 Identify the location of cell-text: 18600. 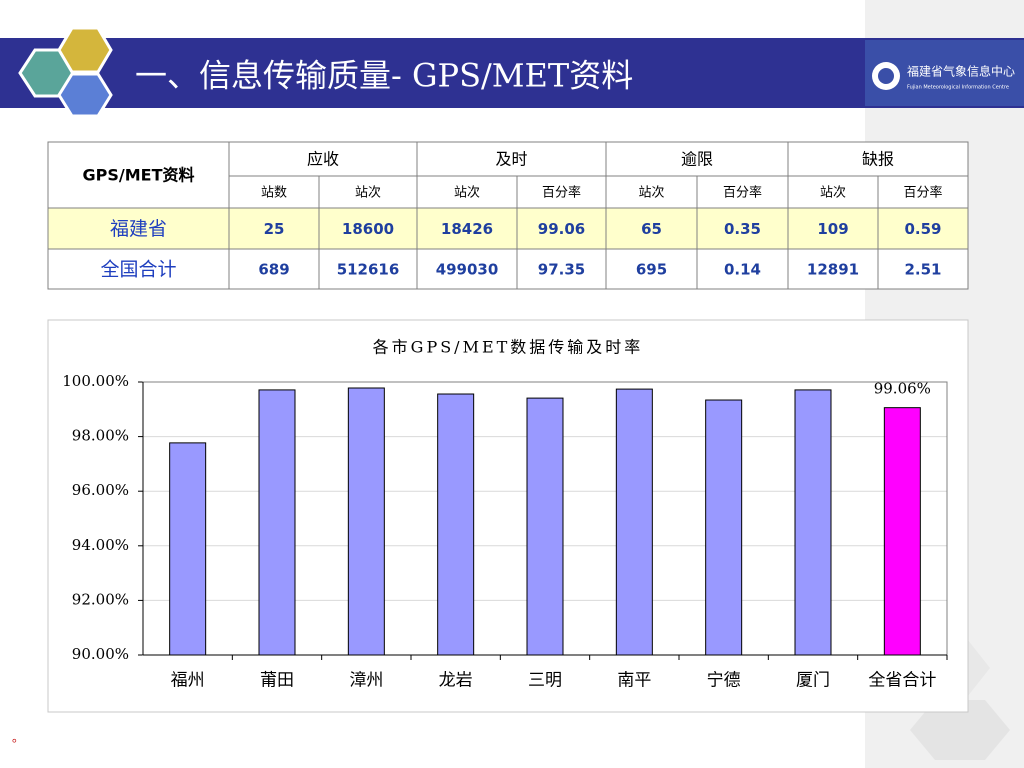
(368, 229).